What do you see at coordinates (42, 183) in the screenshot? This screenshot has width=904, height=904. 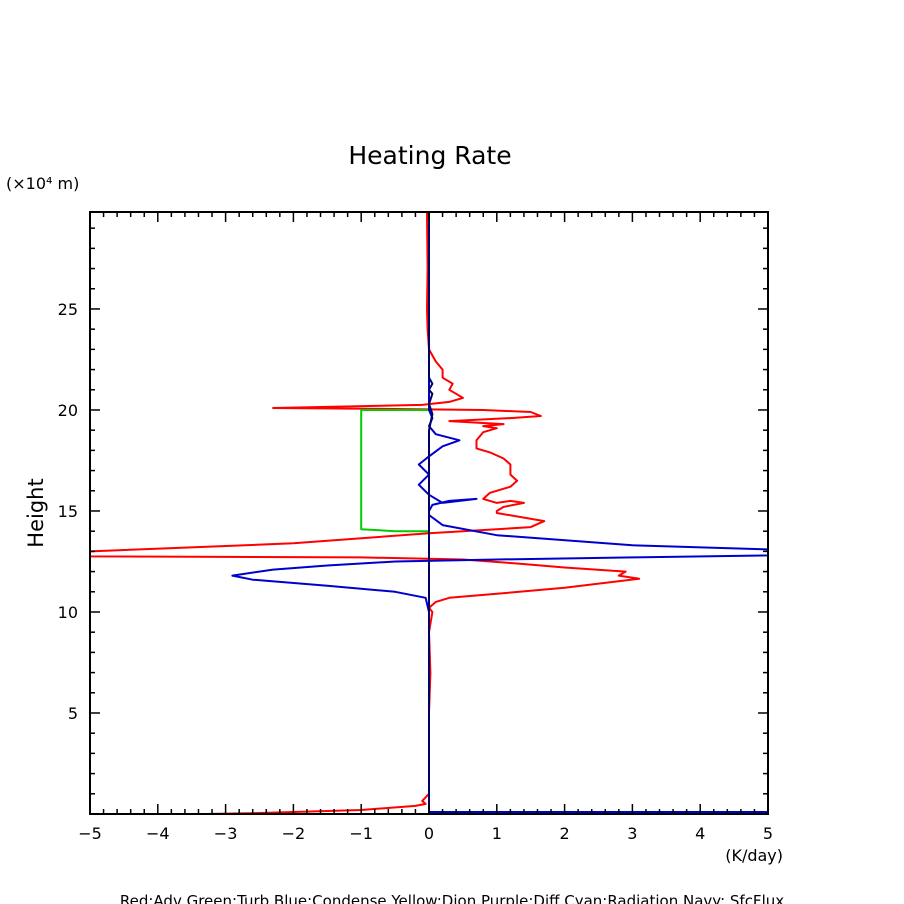 I see `y-unit-label: (×10⁴ m)` at bounding box center [42, 183].